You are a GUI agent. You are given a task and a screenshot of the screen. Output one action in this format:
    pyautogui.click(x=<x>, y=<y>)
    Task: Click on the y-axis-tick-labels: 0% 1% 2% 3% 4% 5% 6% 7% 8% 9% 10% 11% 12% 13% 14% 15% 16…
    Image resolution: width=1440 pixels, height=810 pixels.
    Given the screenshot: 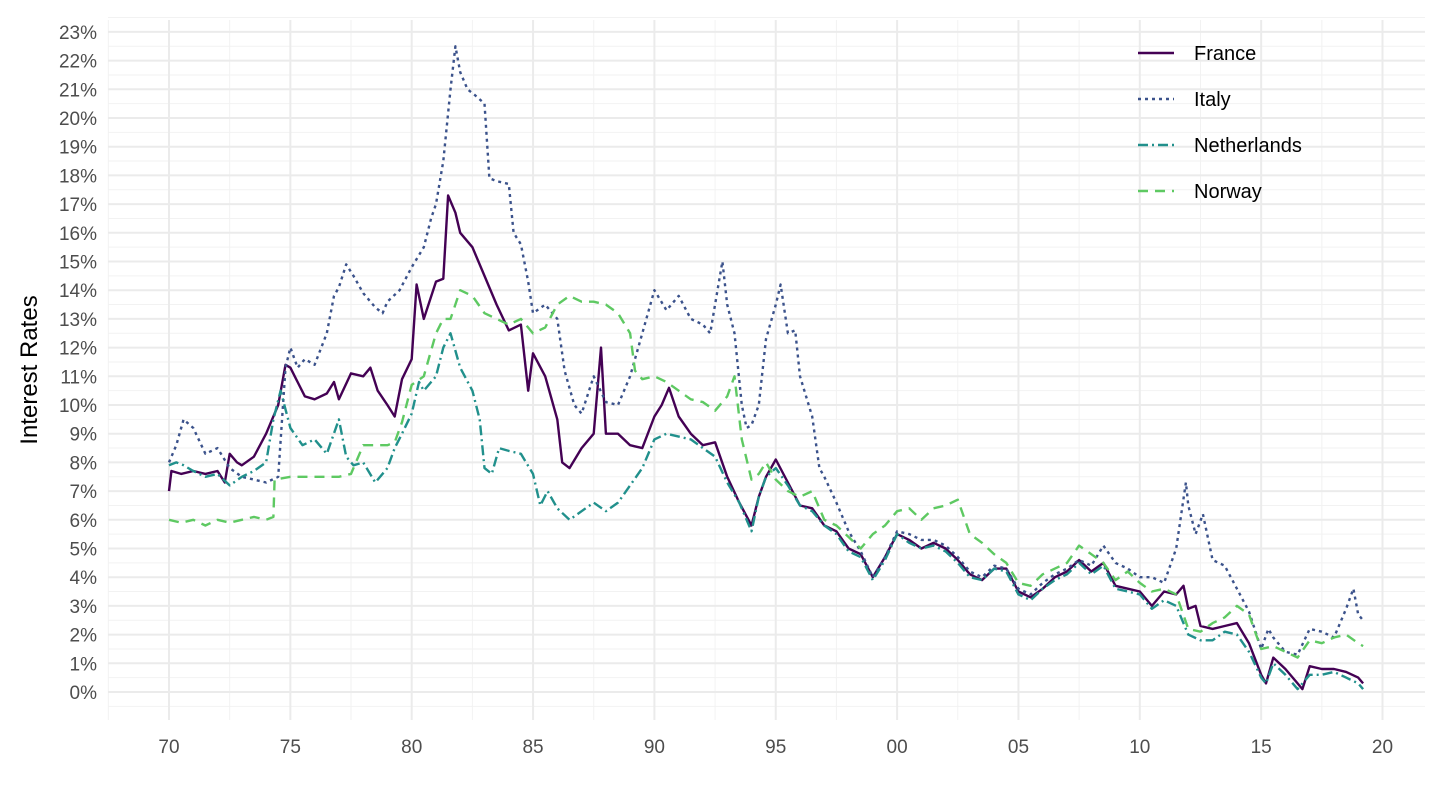 What is the action you would take?
    pyautogui.click(x=78, y=363)
    